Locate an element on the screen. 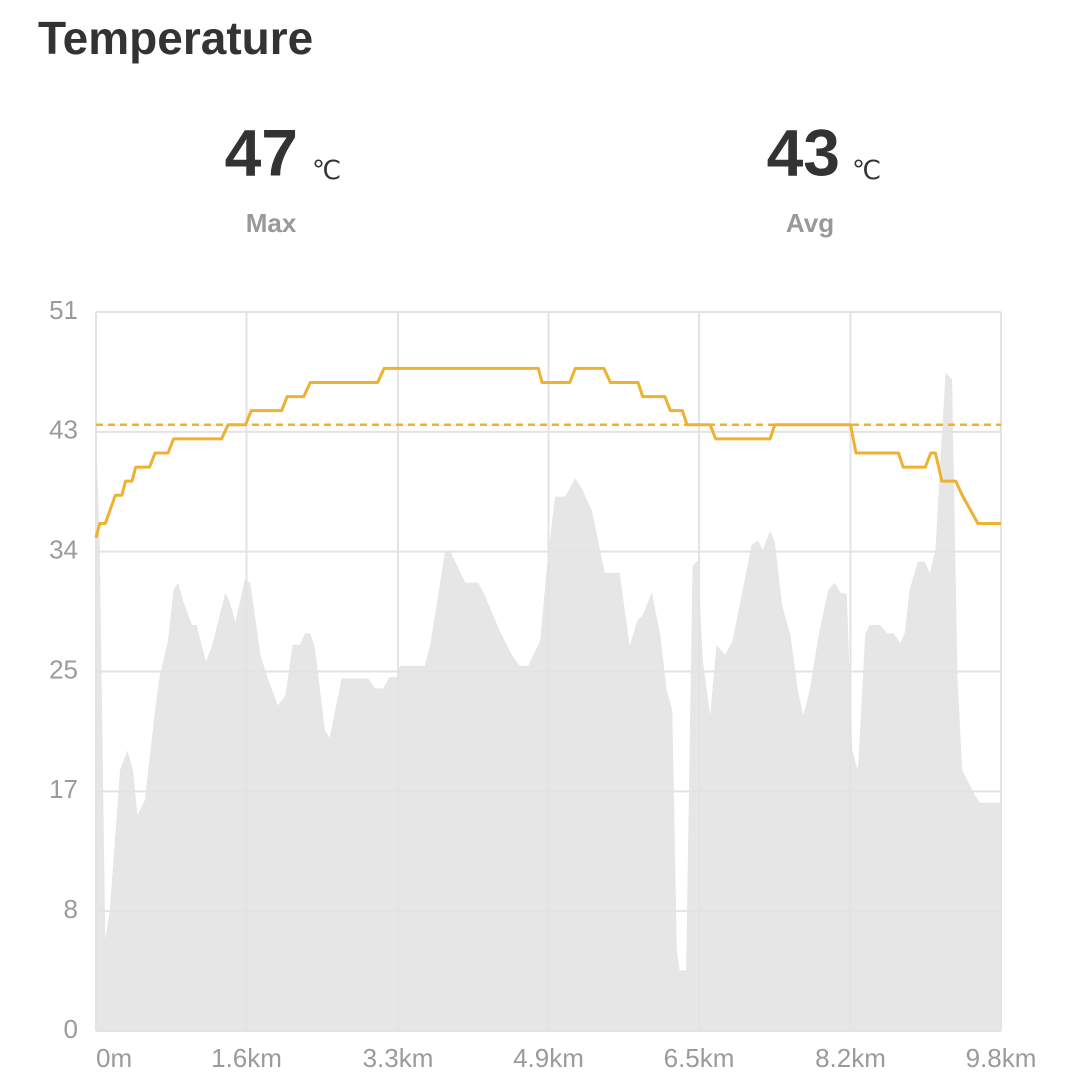 The image size is (1080, 1090). y-tick-label: 25 is located at coordinates (63, 669).